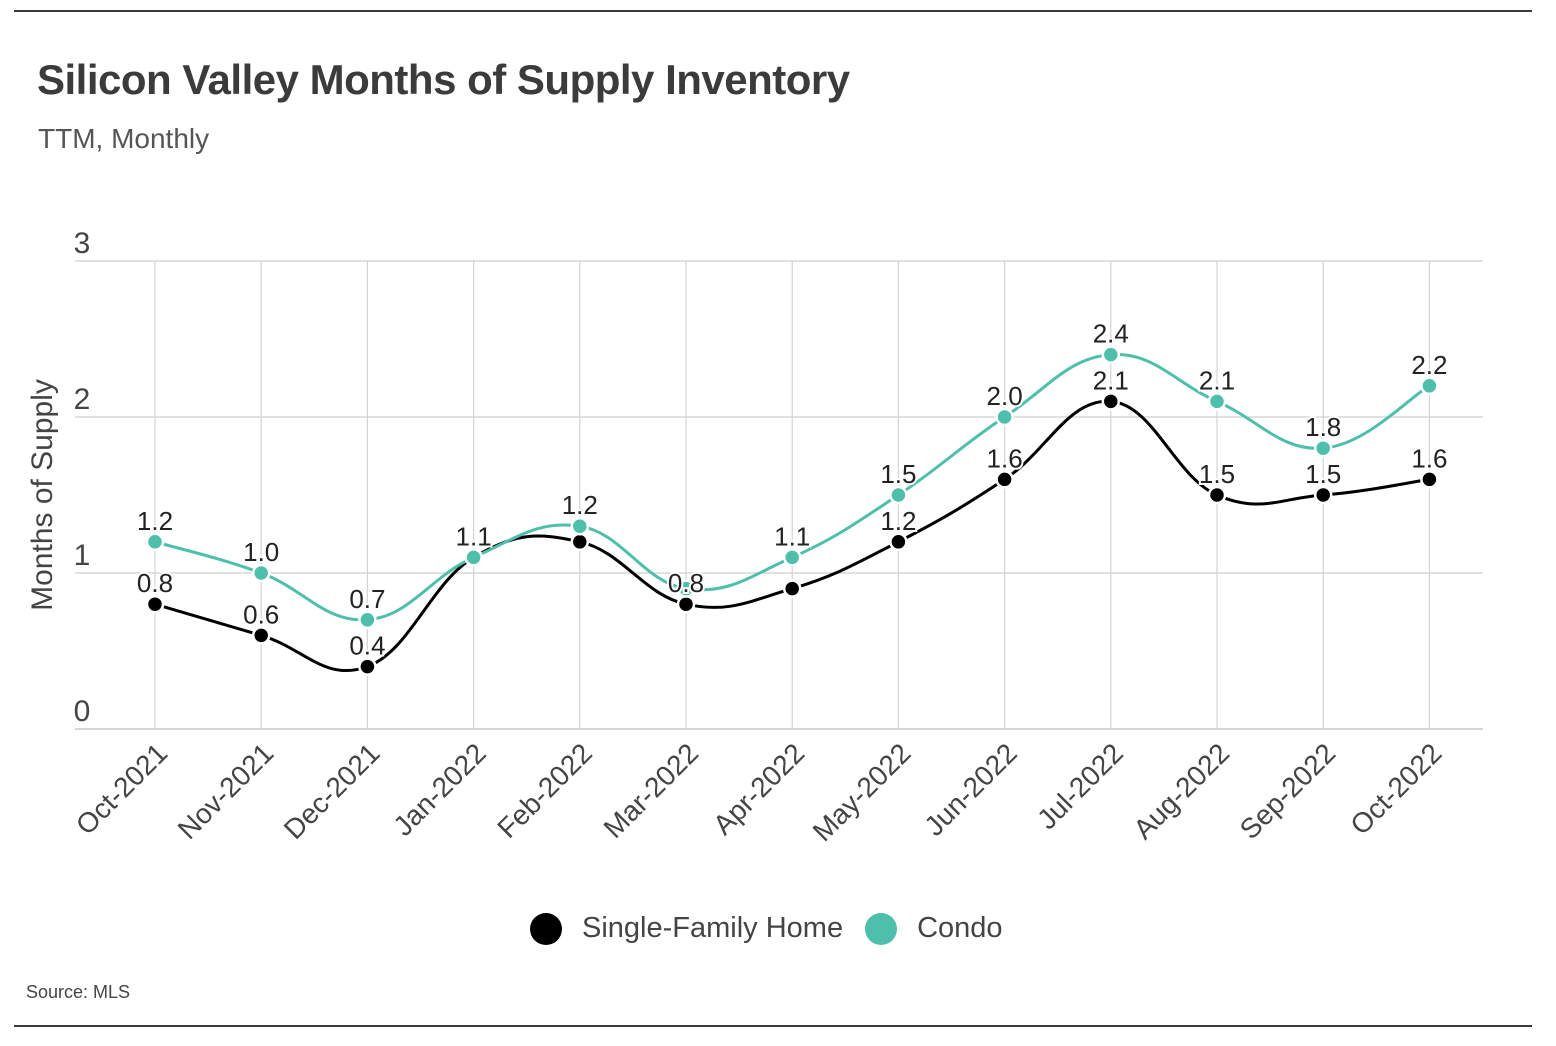 The height and width of the screenshot is (1046, 1556). What do you see at coordinates (42, 495) in the screenshot?
I see `y-axis-title: Months of Supply` at bounding box center [42, 495].